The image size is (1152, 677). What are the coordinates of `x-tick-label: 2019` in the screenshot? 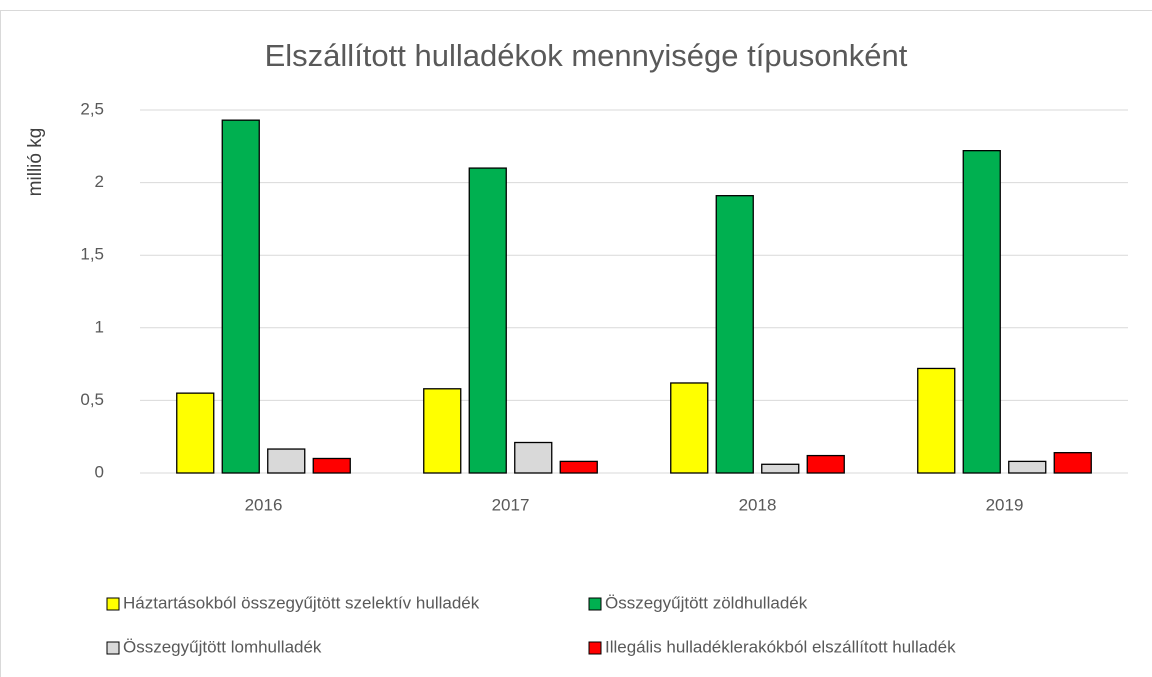 It's located at (1005, 504).